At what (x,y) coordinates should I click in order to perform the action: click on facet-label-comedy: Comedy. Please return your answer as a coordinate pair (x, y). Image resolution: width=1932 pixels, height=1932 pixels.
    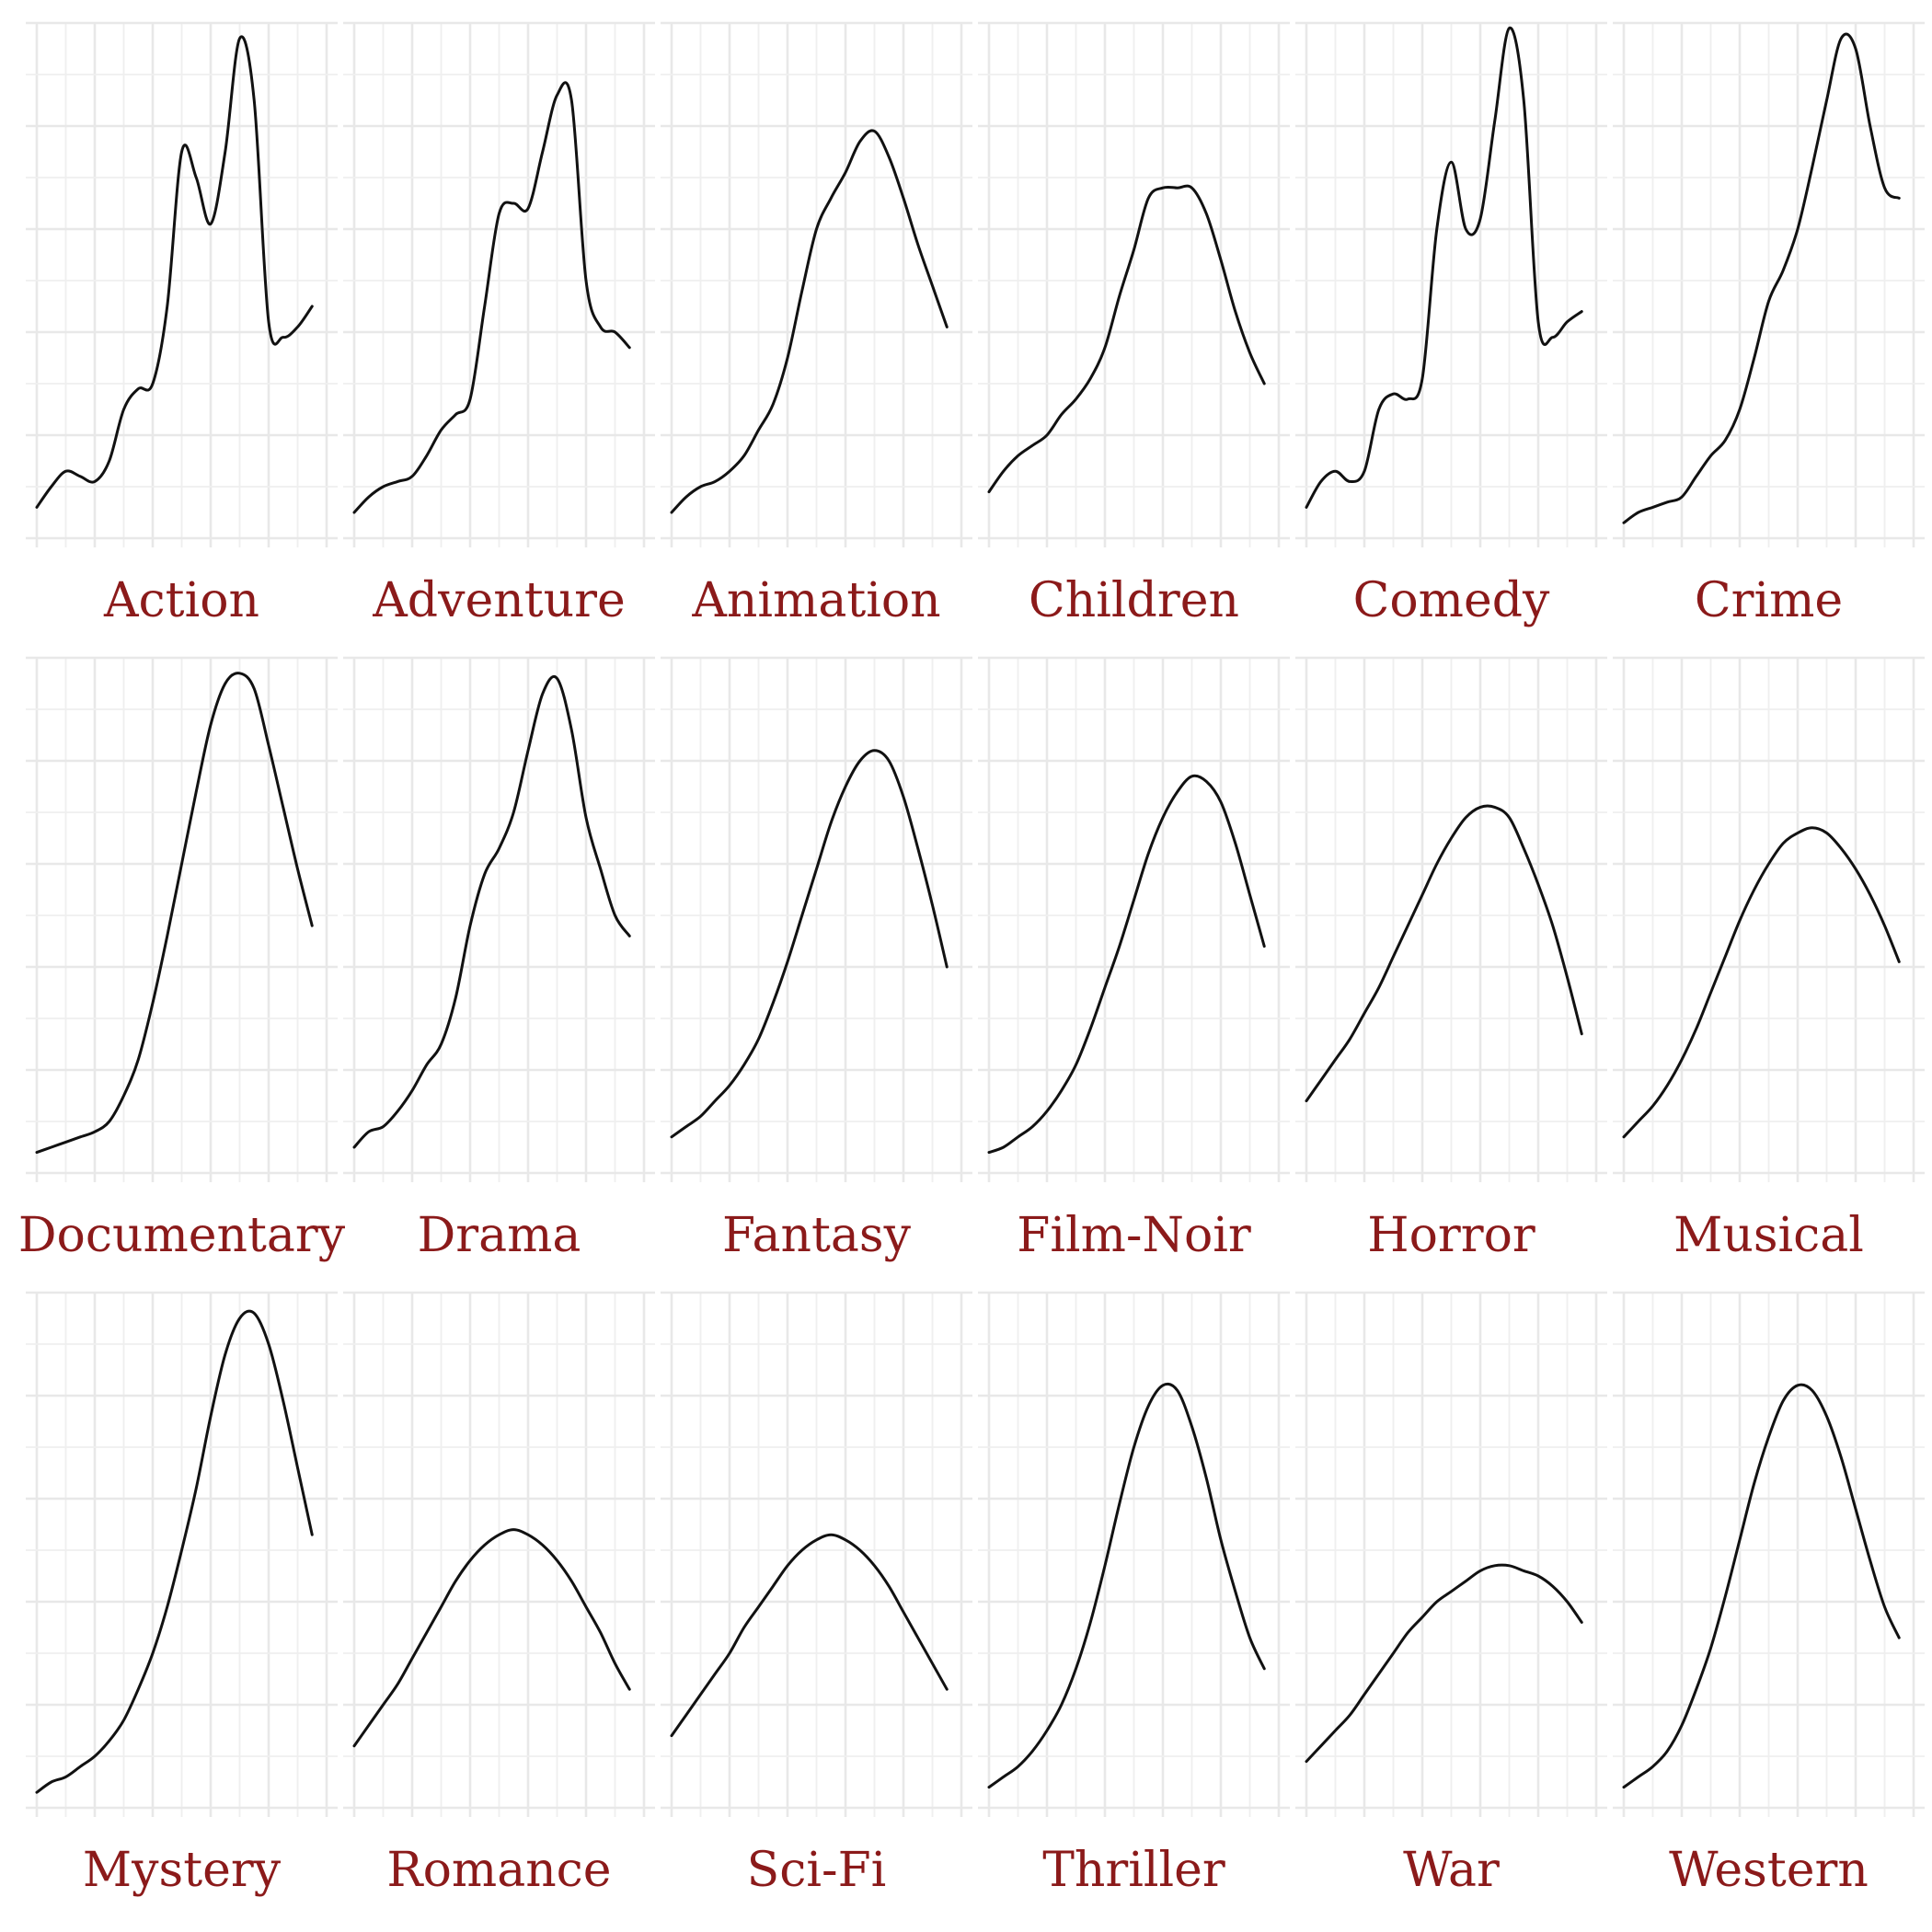
    Looking at the image, I should click on (1451, 600).